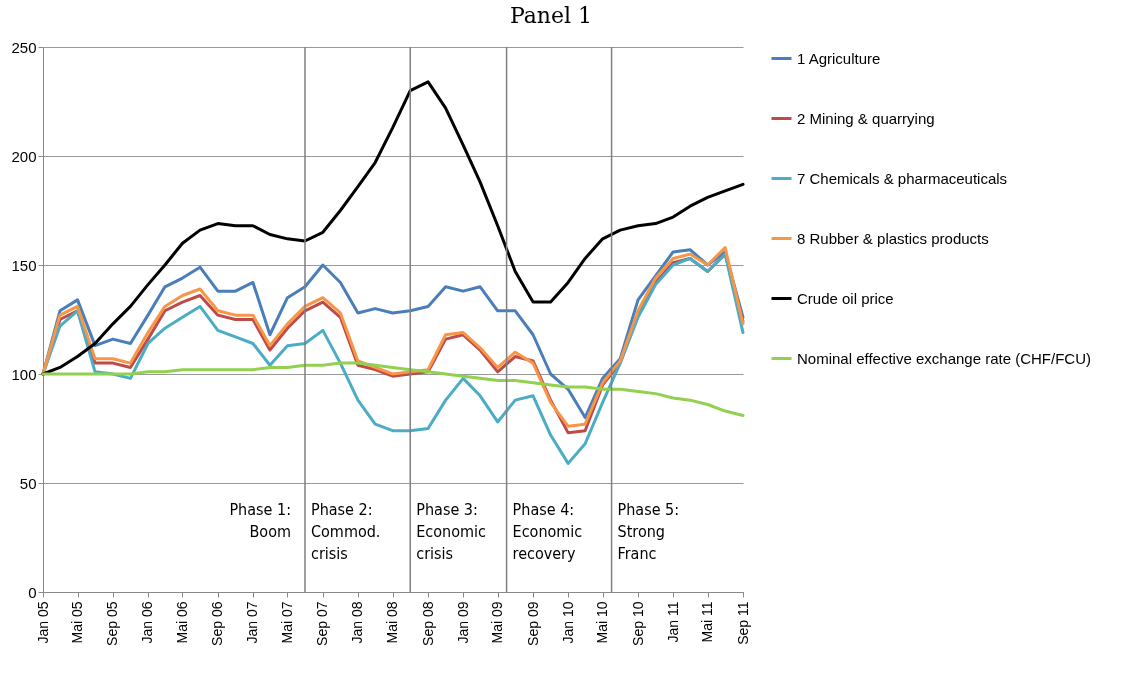 This screenshot has width=1143, height=679. What do you see at coordinates (497, 622) in the screenshot?
I see `x-tick-label: Mai 09` at bounding box center [497, 622].